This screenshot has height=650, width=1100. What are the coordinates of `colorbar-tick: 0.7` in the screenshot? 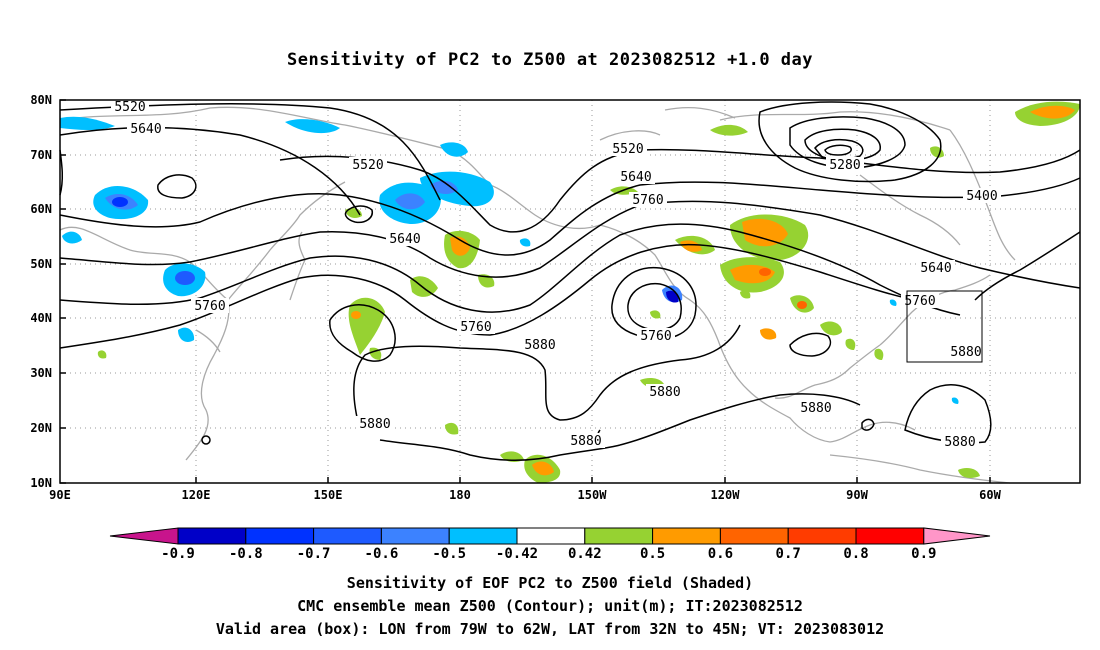 It's located at (788, 554).